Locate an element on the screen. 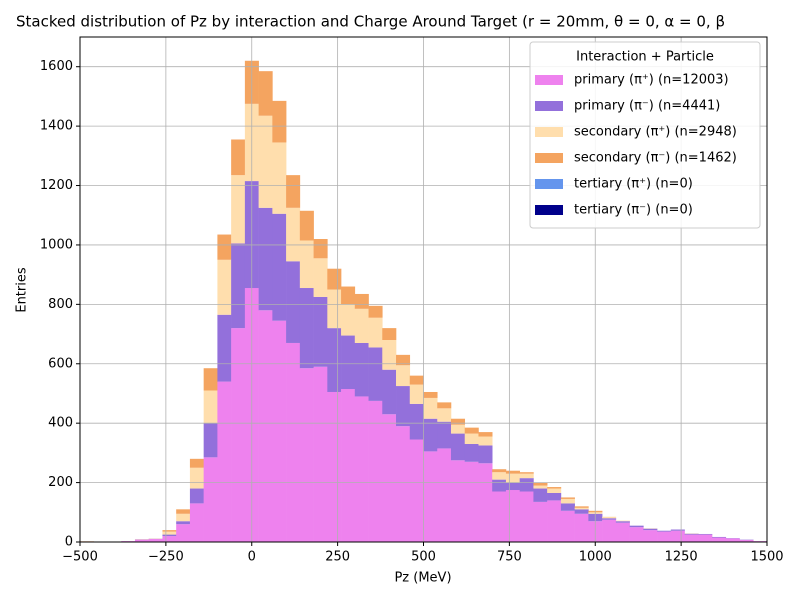 The width and height of the screenshot is (800, 600). x-tick-label: 1250 is located at coordinates (681, 557).